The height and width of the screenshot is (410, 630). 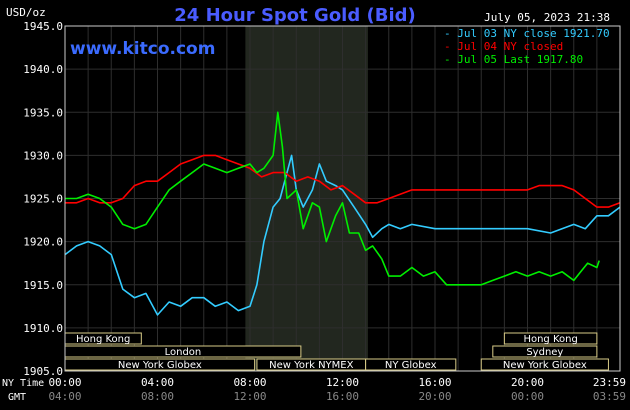 I want to click on x-tick-gmt: 16:00, so click(x=342, y=396).